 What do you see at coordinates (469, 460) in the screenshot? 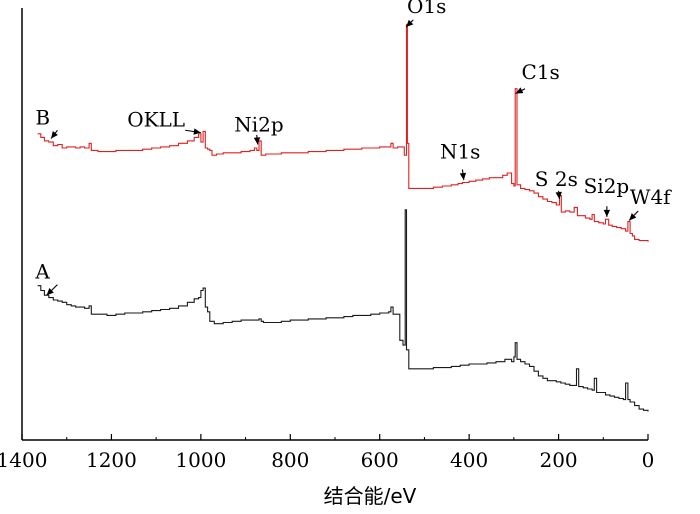
I see `x-tick-label: 400` at bounding box center [469, 460].